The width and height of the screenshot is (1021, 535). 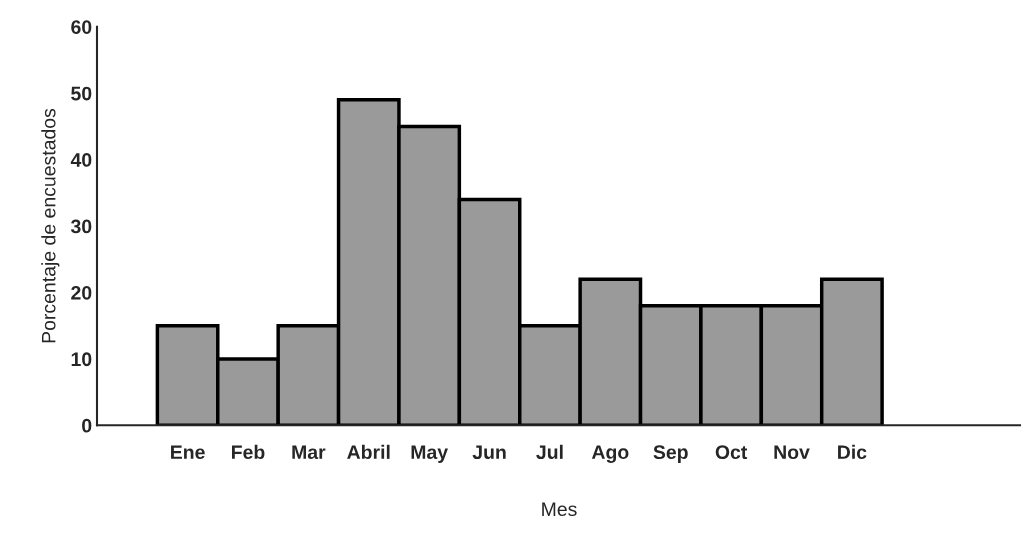 I want to click on x-tick-label: Ago, so click(x=610, y=454).